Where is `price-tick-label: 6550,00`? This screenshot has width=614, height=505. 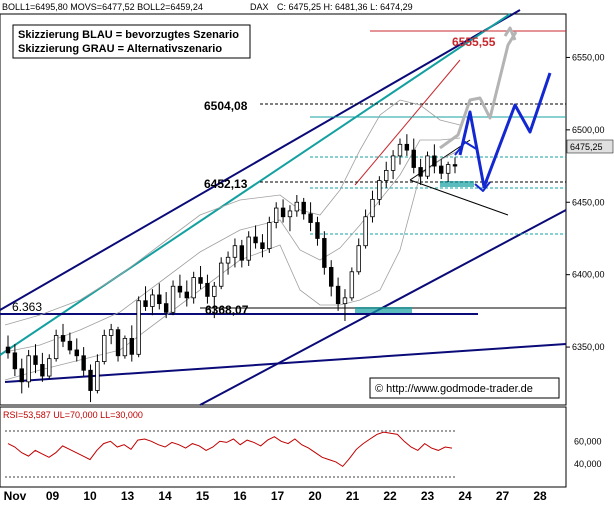 price-tick-label: 6550,00 is located at coordinates (588, 57).